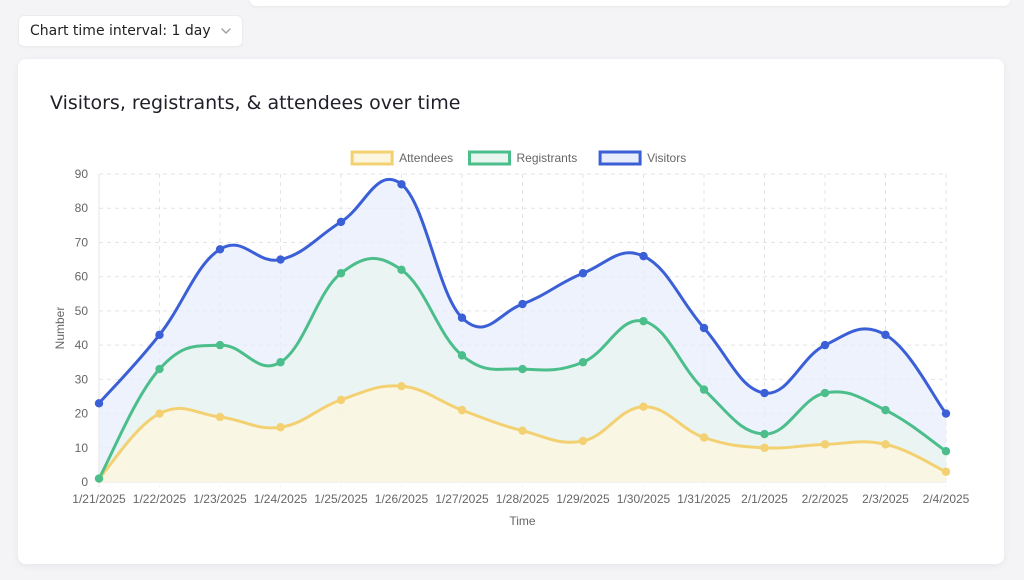  Describe the element at coordinates (120, 31) in the screenshot. I see `chart-interval-label: Chart time interval: 1 day` at that location.